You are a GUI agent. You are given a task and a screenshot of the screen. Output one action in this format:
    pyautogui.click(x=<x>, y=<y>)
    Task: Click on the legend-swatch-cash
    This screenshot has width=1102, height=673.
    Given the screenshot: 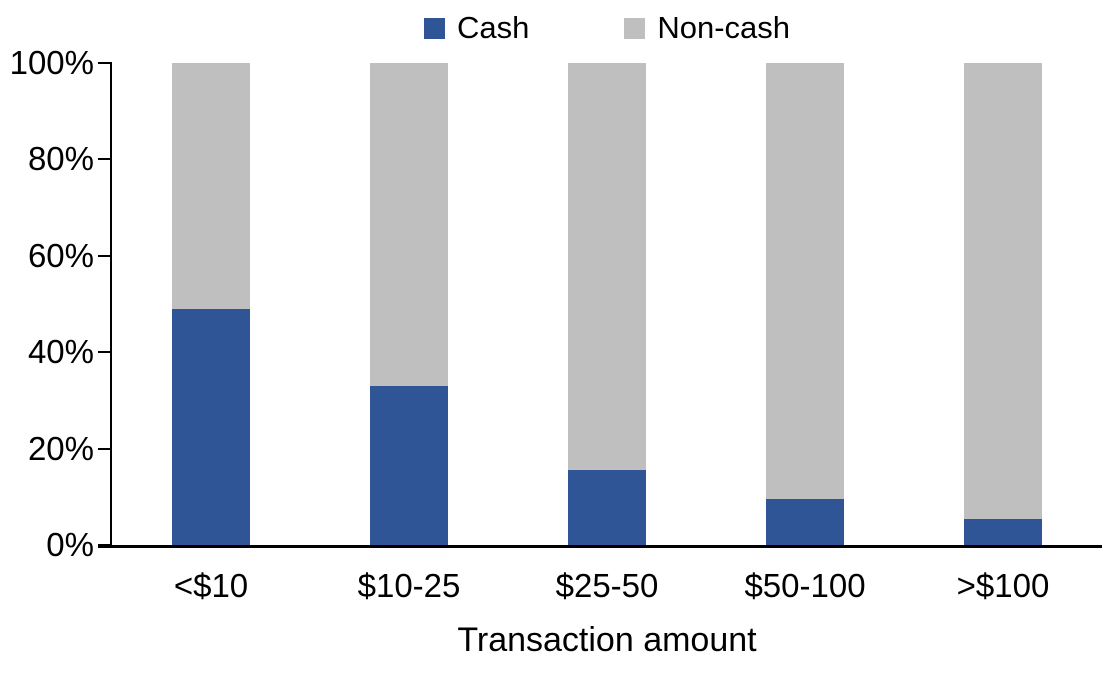 What is the action you would take?
    pyautogui.click(x=434, y=28)
    